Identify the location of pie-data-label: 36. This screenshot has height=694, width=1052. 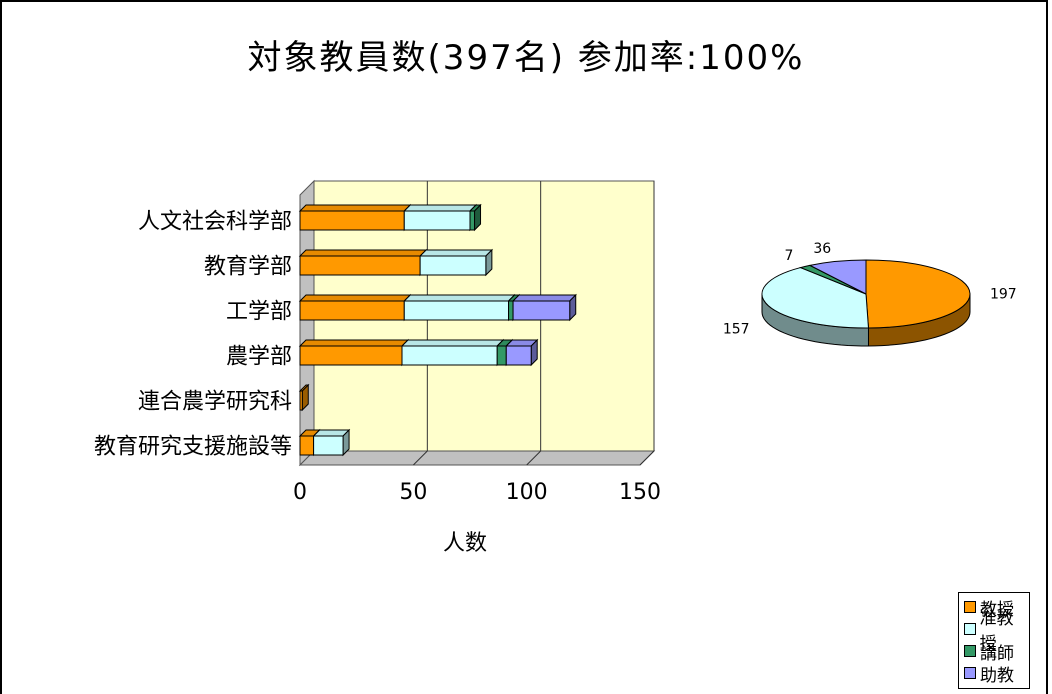
(822, 249).